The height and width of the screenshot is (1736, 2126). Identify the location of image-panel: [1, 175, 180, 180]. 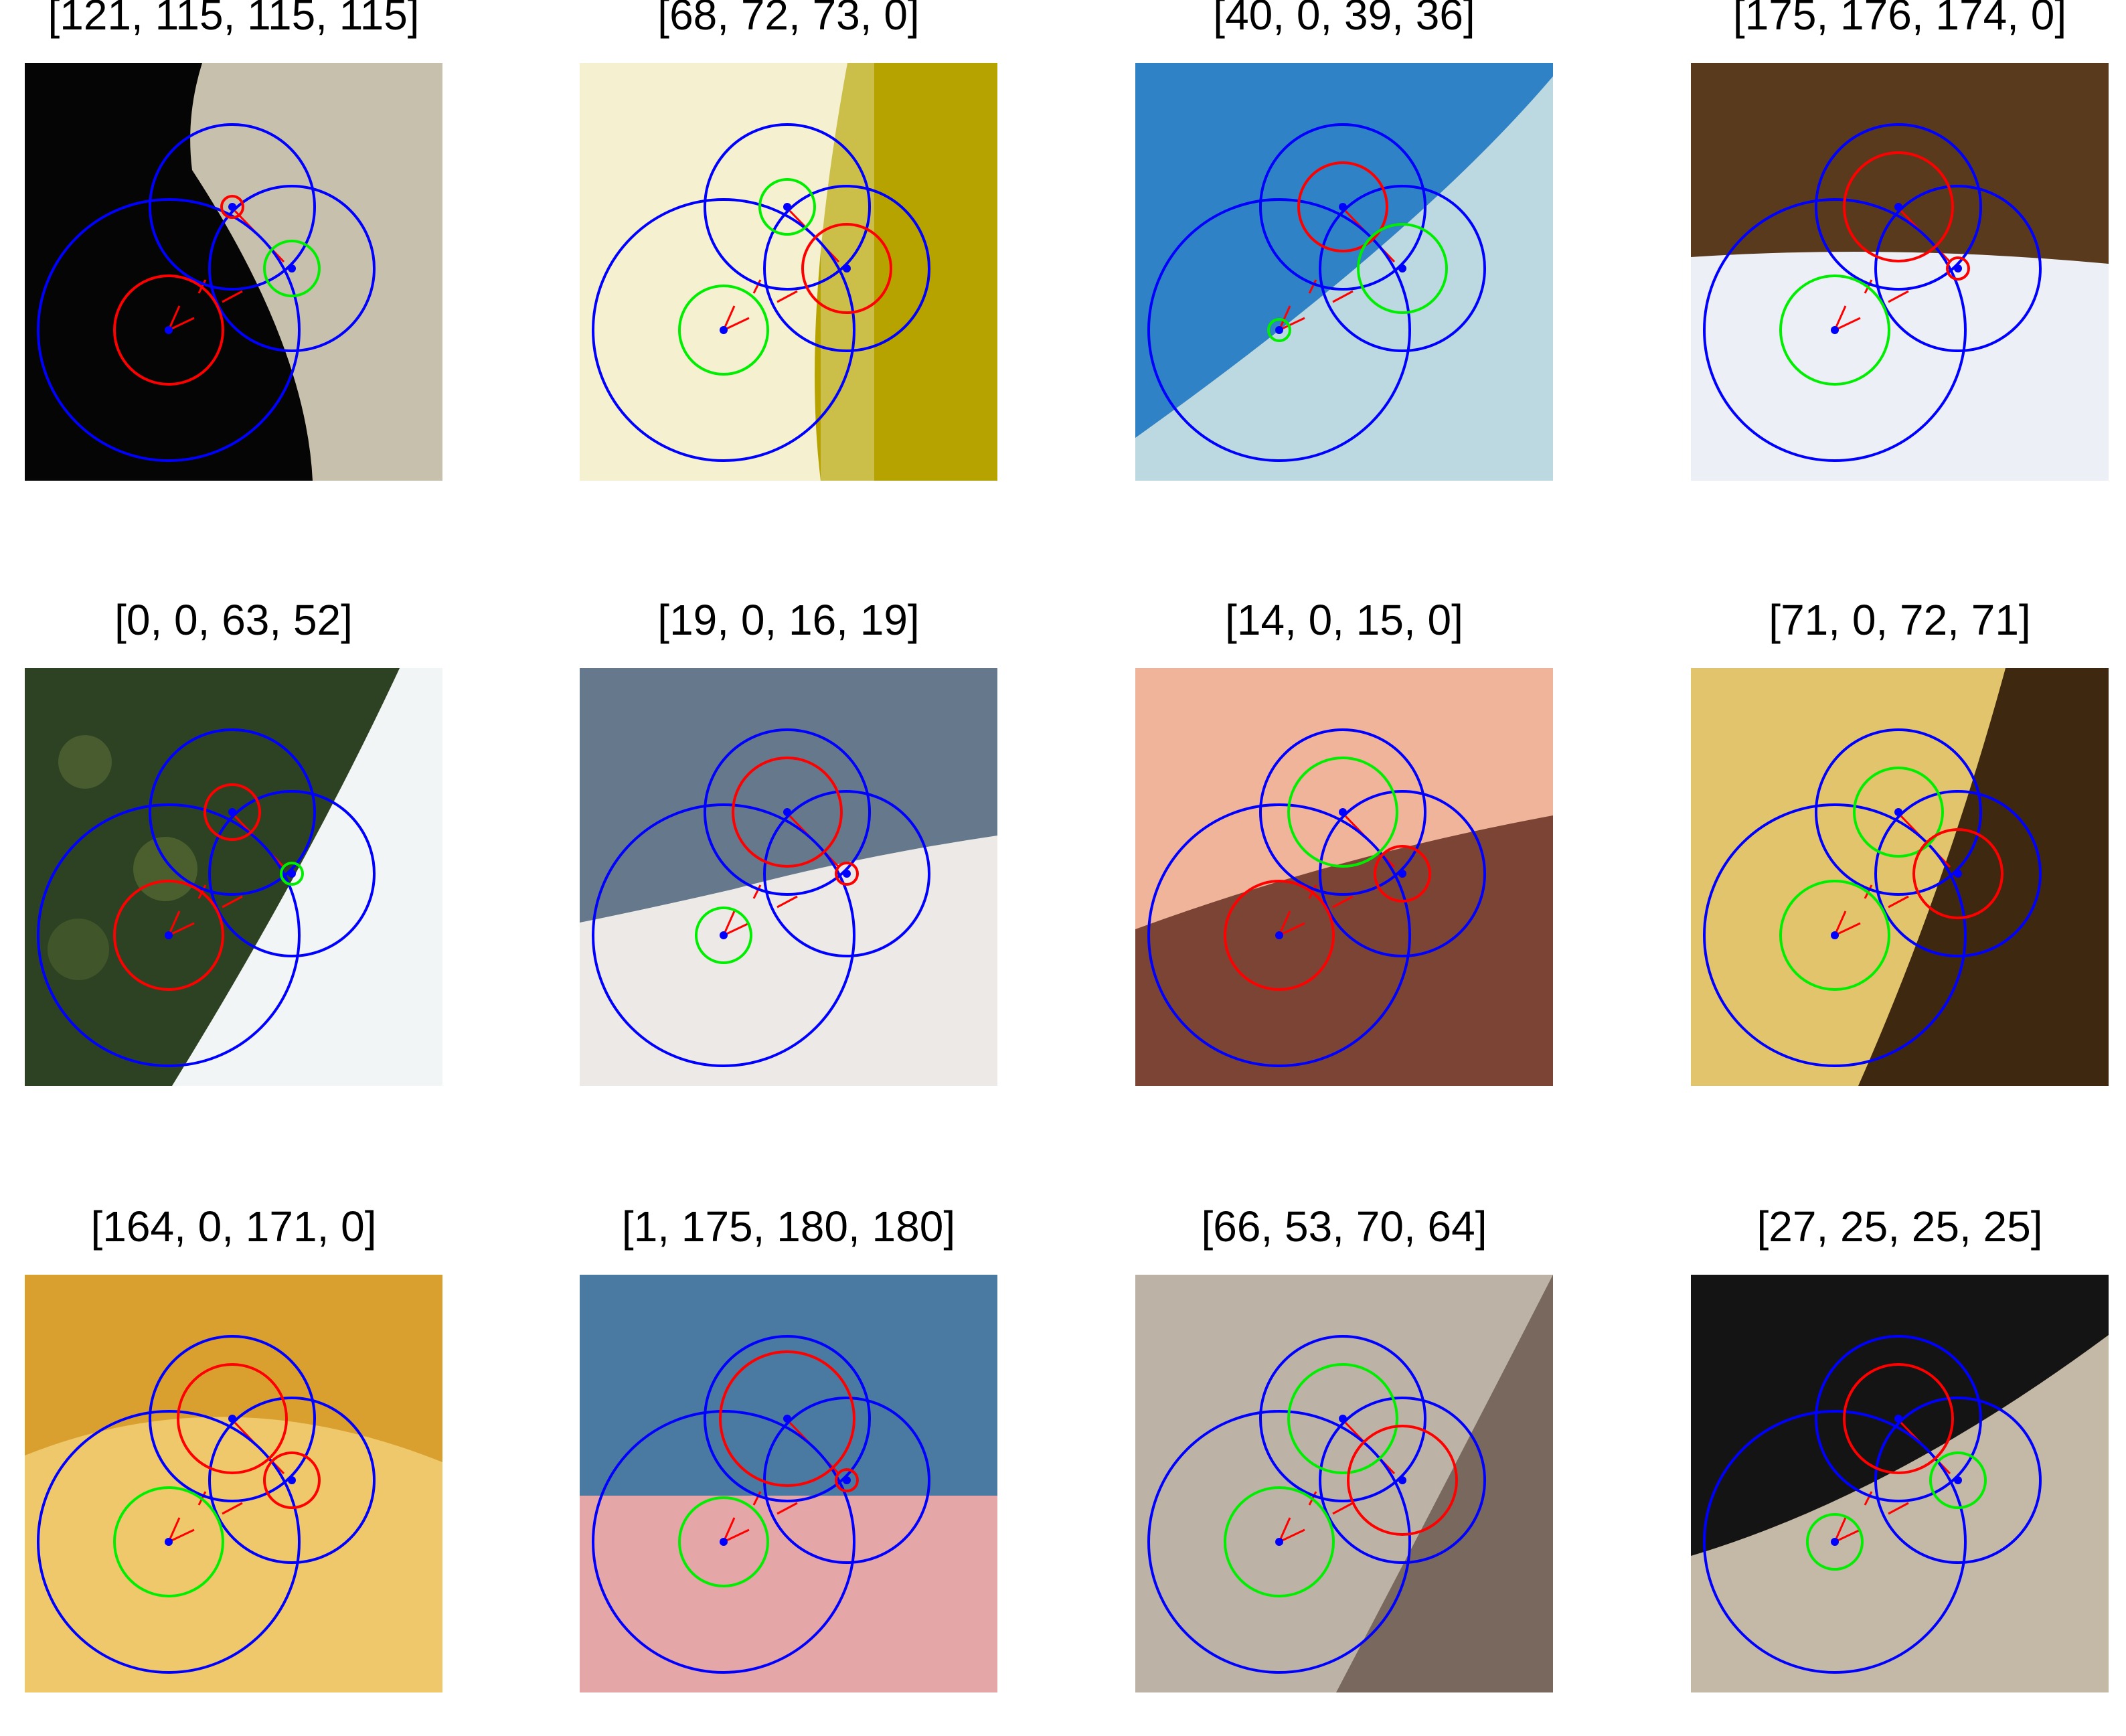
(788, 1446).